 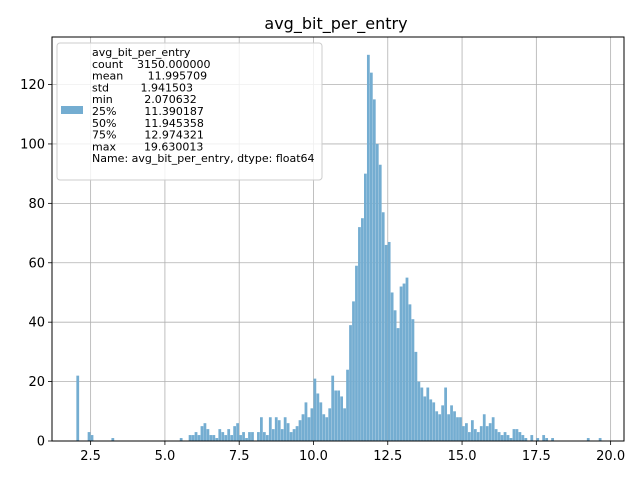 I want to click on y-axis-ticks: 0 20 40 60 80 100 120, so click(x=36, y=264).